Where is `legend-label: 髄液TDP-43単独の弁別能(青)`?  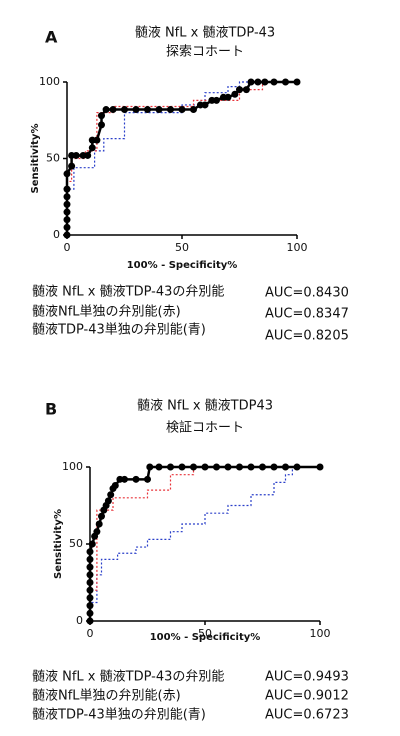 legend-label: 髄液TDP-43単独の弁別能(青) is located at coordinates (119, 330).